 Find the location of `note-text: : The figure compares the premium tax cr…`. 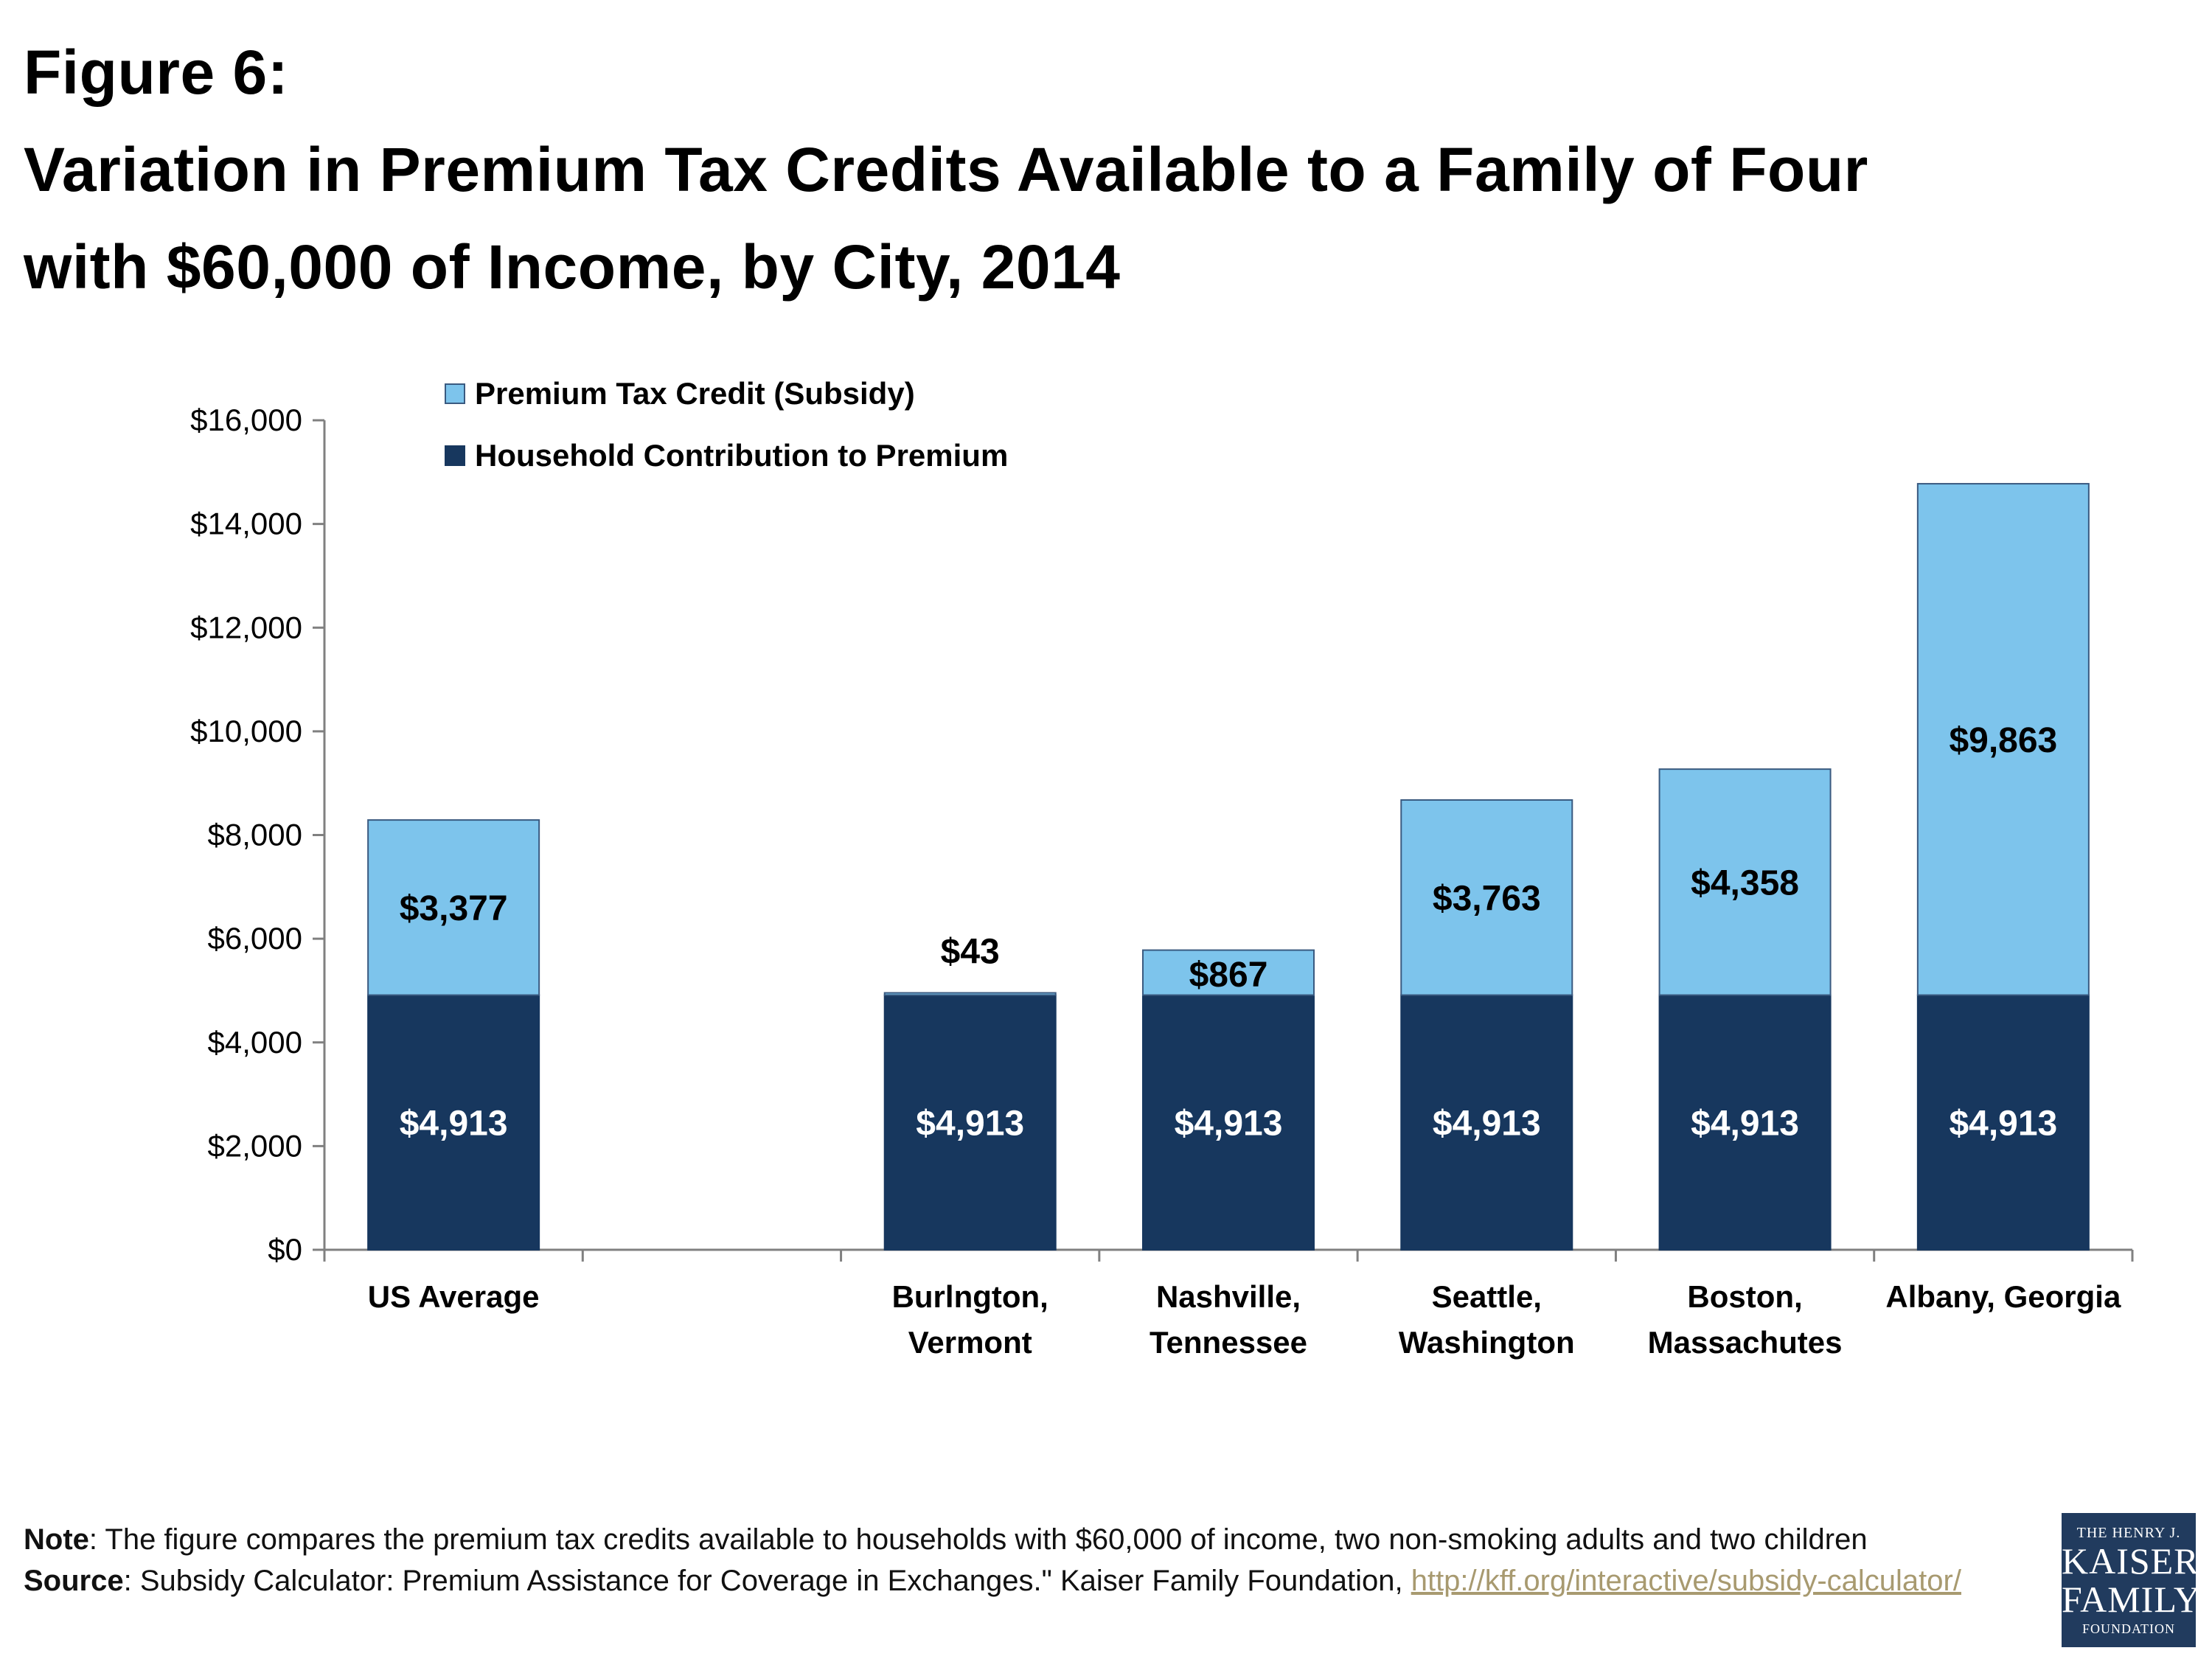

note-text: : The figure compares the premium tax cr… is located at coordinates (978, 1539).